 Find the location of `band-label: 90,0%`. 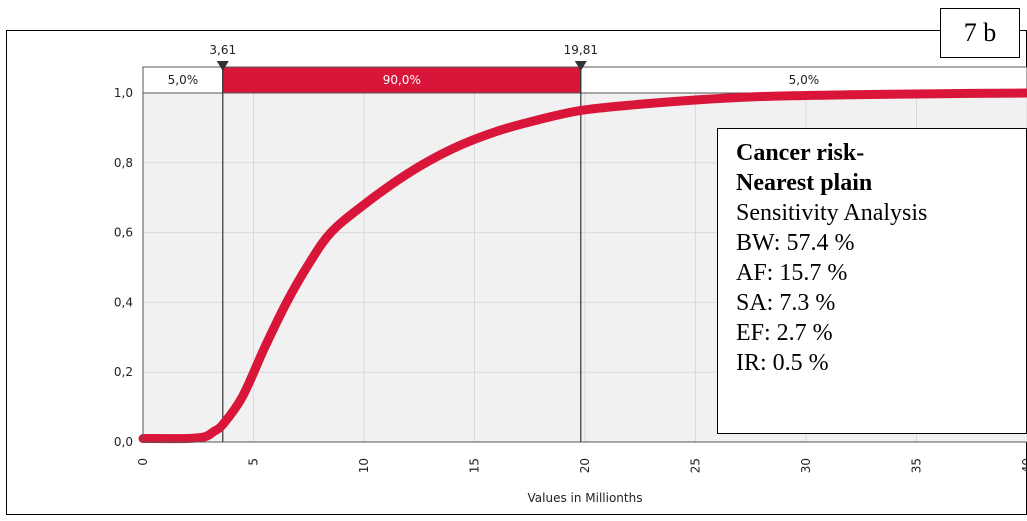

band-label: 90,0% is located at coordinates (402, 80).